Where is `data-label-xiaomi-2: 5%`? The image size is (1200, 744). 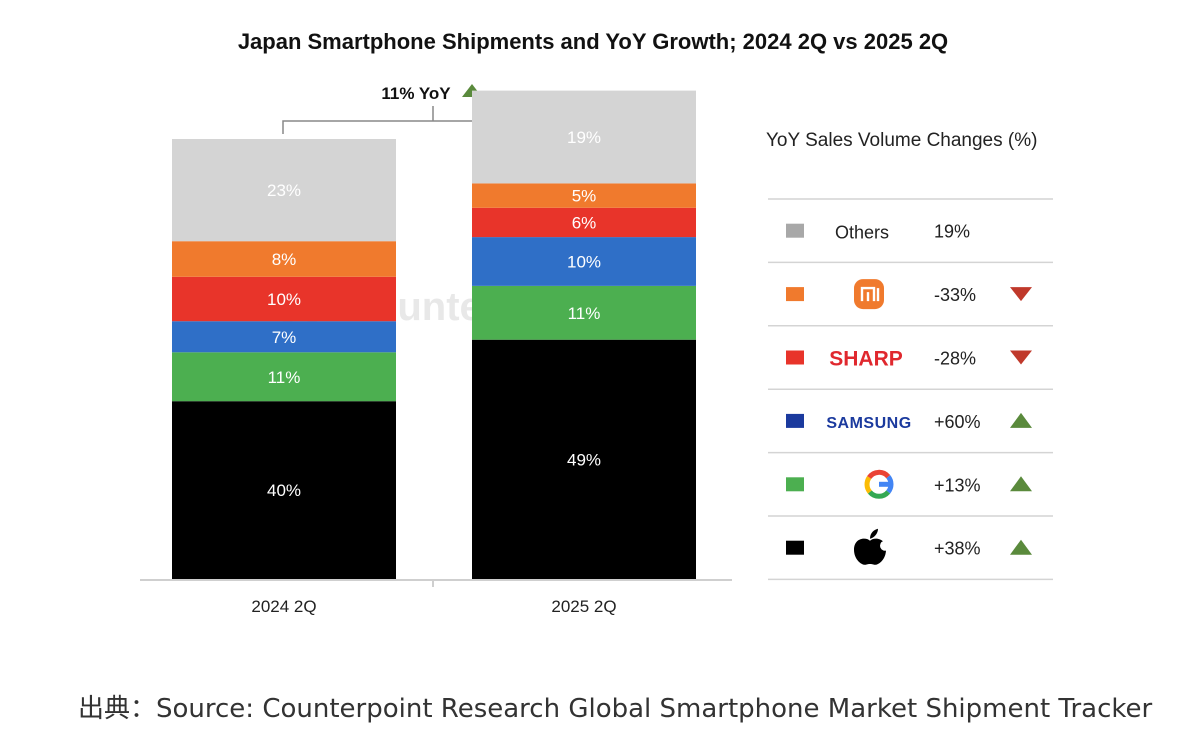
data-label-xiaomi-2: 5% is located at coordinates (584, 196).